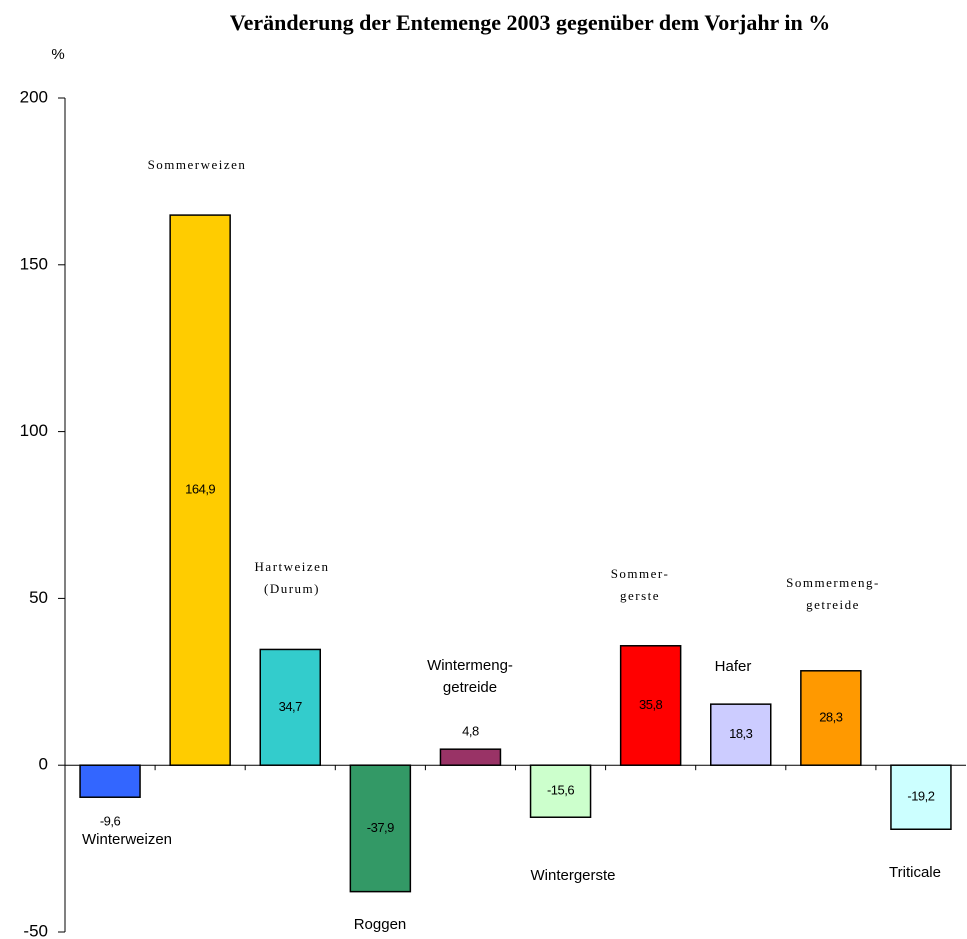  Describe the element at coordinates (35, 930) in the screenshot. I see `y-tick-label: -50` at that location.